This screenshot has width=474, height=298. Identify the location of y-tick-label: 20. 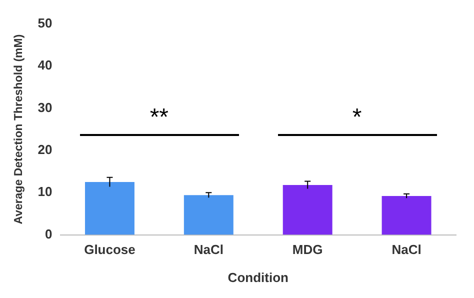
(45, 149).